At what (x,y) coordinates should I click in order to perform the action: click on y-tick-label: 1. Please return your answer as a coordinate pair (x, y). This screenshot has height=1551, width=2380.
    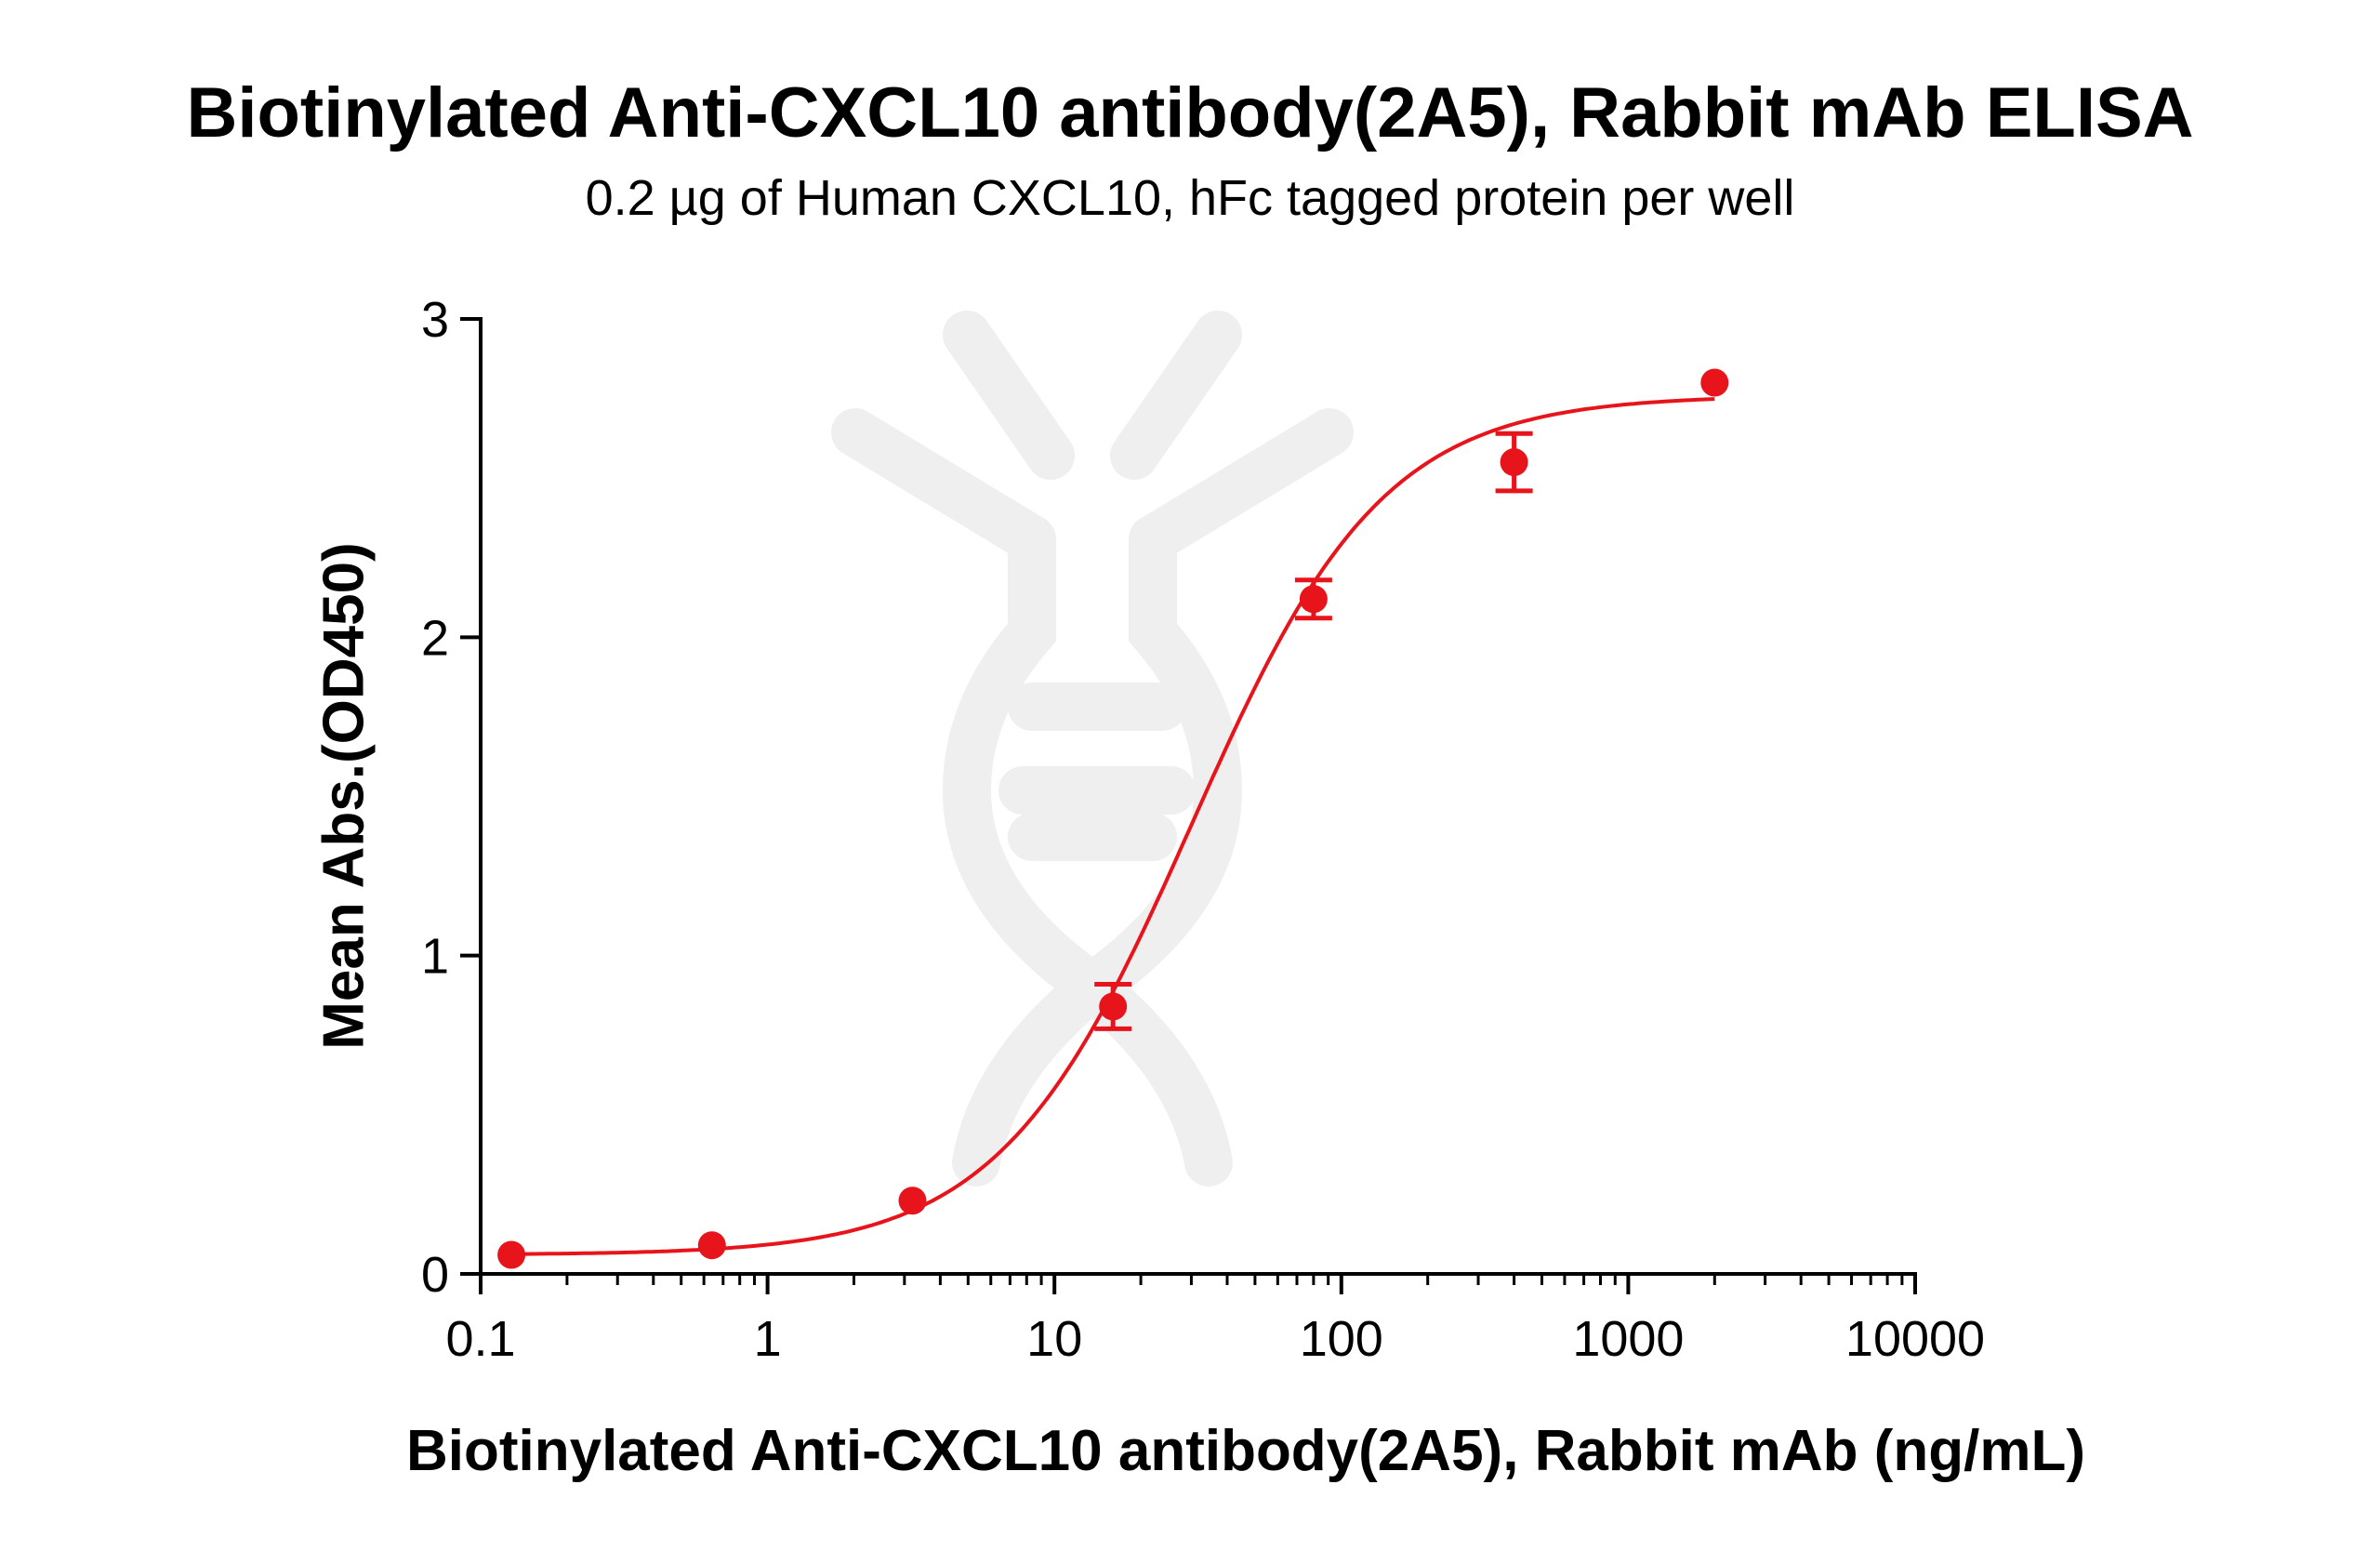
    Looking at the image, I should click on (435, 957).